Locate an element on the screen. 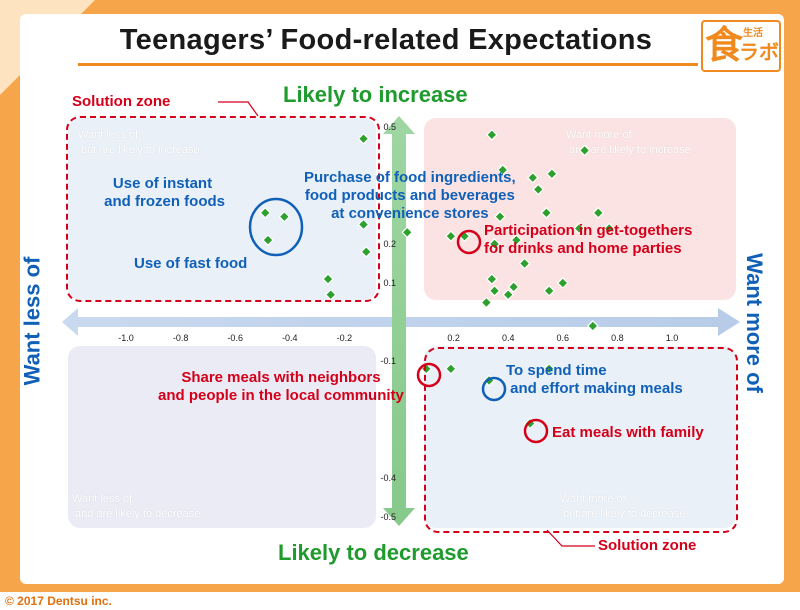 Image resolution: width=800 pixels, height=610 pixels. x-tick-label: 0.8 is located at coordinates (617, 338).